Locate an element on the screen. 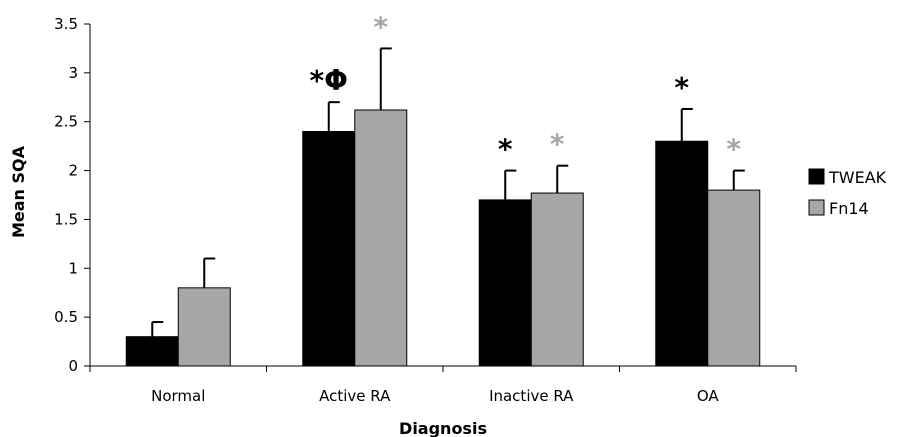 The width and height of the screenshot is (914, 437). legend-label-tweak: TWEAK is located at coordinates (857, 177).